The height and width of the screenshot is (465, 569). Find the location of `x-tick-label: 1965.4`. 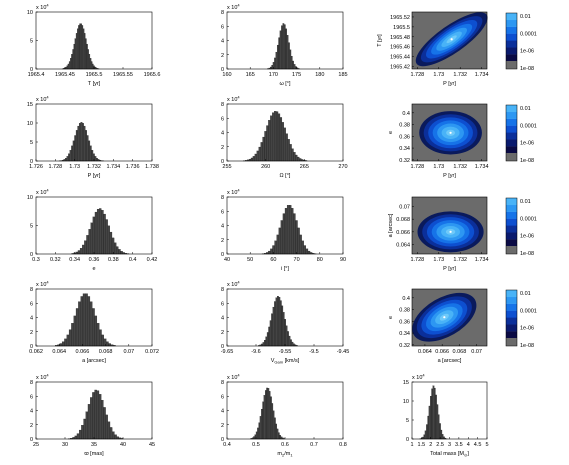

x-tick-label: 1965.4 is located at coordinates (36, 75).